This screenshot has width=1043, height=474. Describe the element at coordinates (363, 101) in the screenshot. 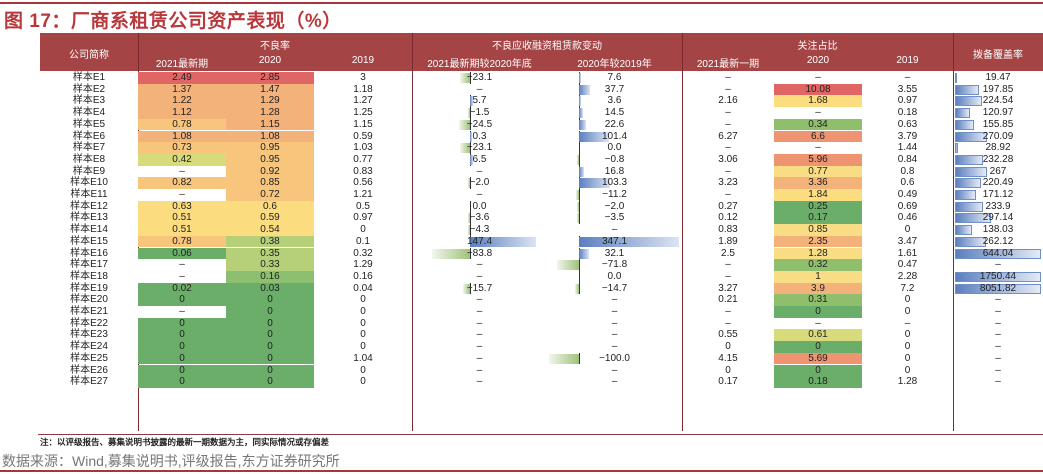

I see `cell-npl19: 1.27` at that location.